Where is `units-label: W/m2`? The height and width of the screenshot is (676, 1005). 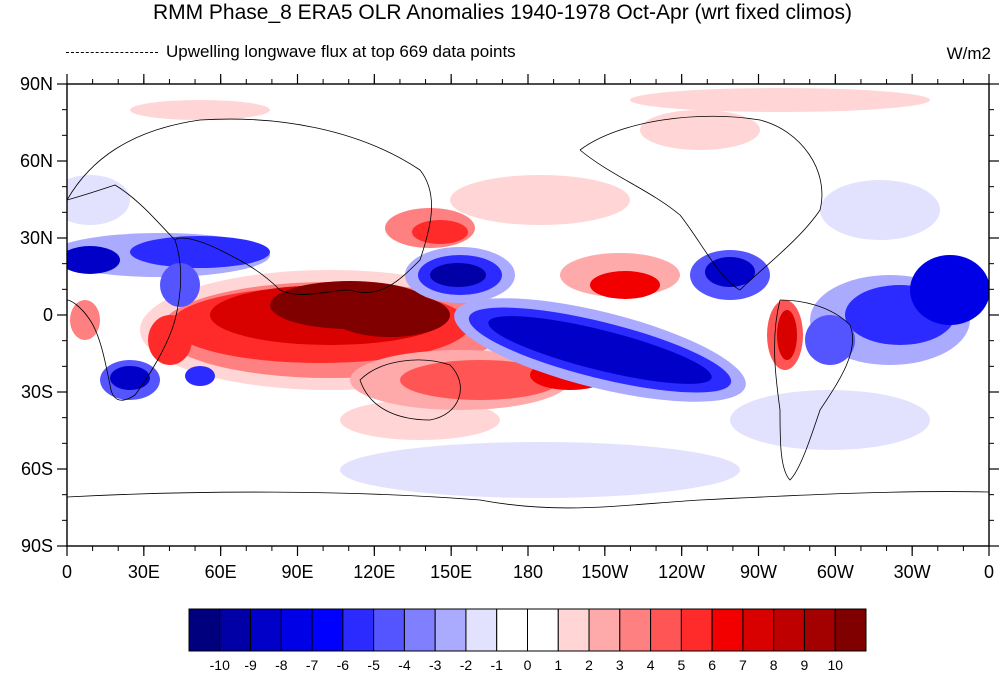 units-label: W/m2 is located at coordinates (968, 53).